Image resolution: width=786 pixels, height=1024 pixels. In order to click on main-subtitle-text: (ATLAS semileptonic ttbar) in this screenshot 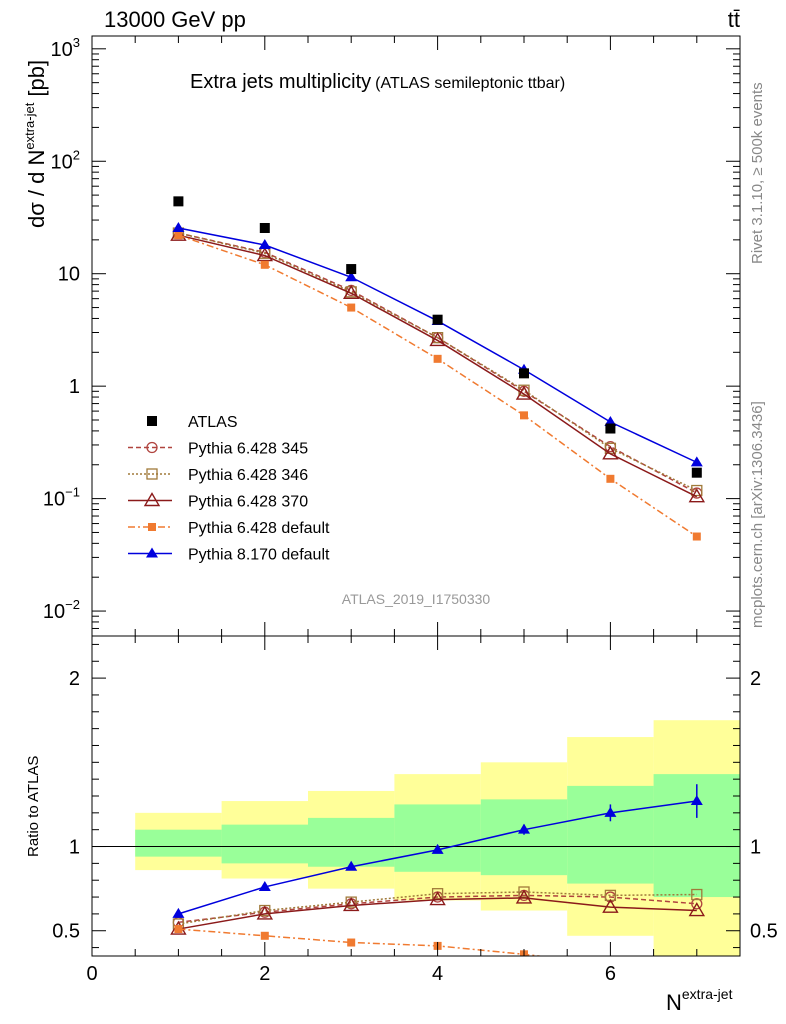, I will do `click(470, 83)`.